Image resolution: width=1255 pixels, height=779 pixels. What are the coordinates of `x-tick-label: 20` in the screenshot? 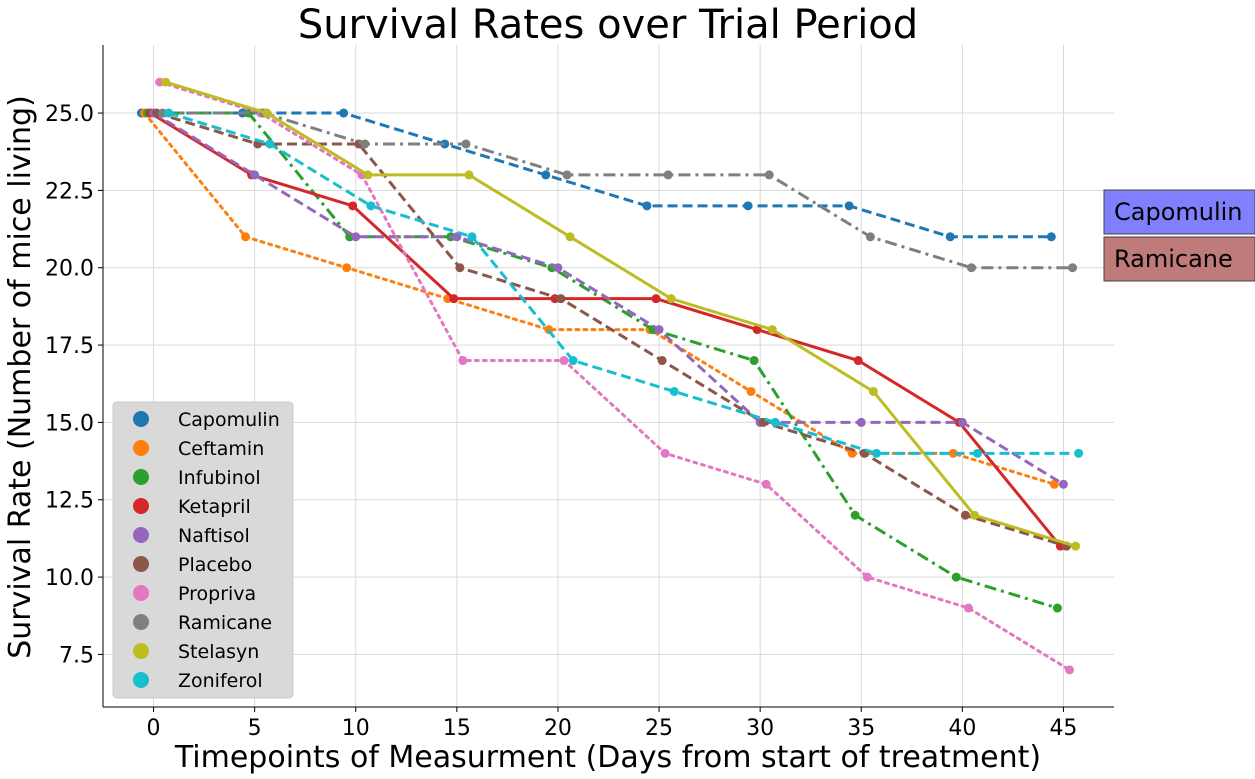 It's located at (558, 728).